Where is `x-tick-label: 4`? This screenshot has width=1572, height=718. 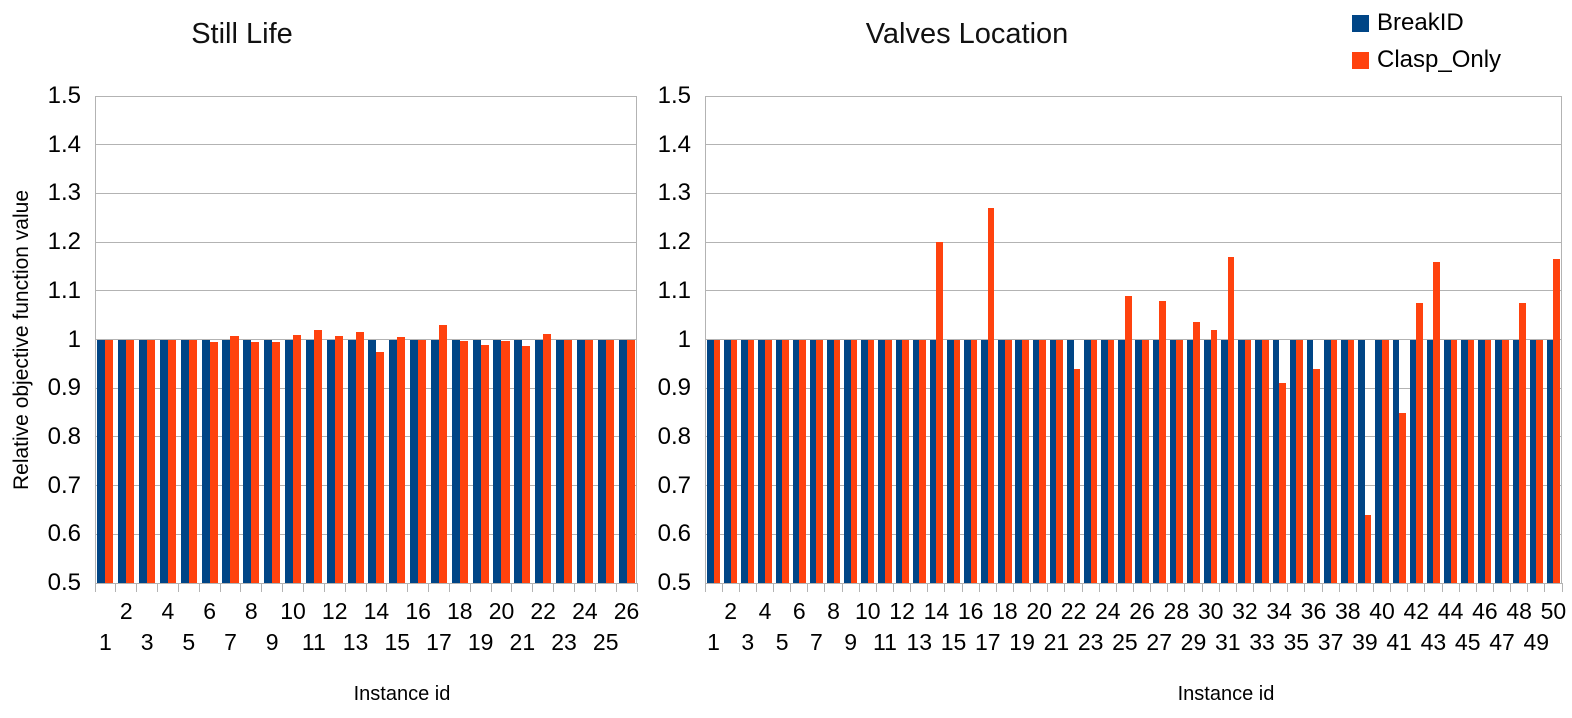 x-tick-label: 4 is located at coordinates (765, 611).